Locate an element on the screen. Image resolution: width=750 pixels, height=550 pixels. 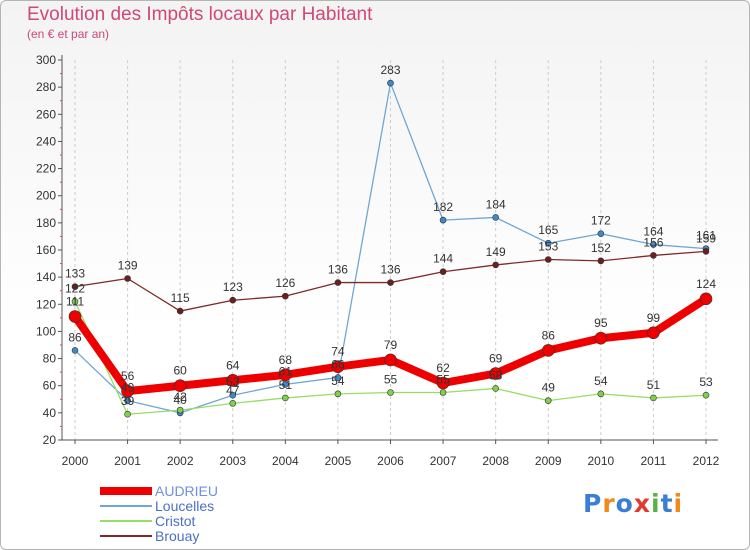
label-brouay-2003: 123 is located at coordinates (233, 287).